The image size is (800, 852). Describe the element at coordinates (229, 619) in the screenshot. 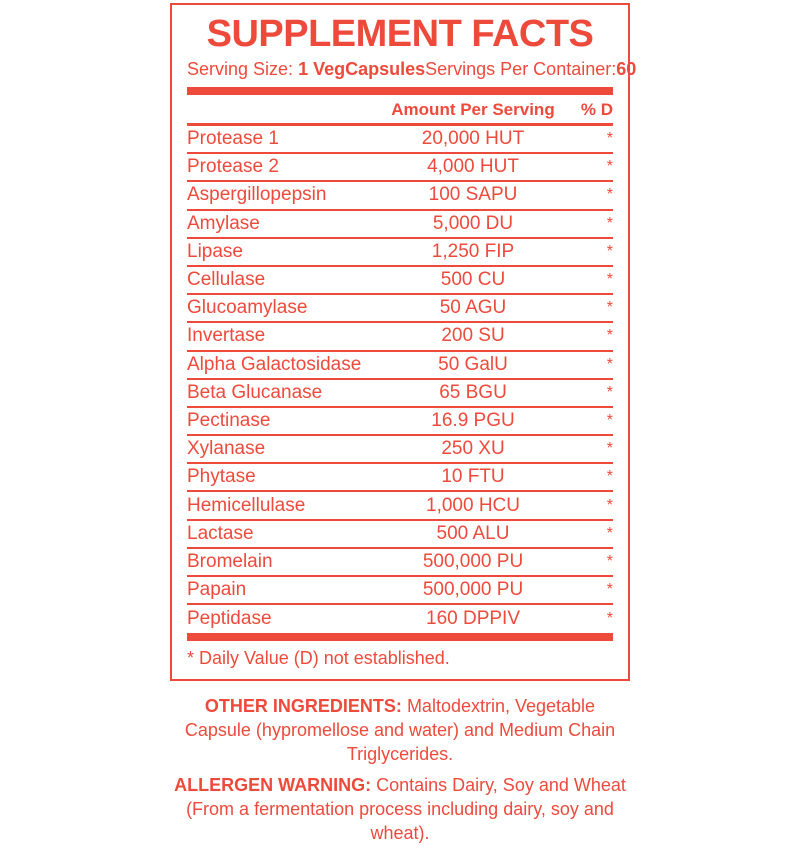

I see `ingredient-name: Peptidase` at that location.